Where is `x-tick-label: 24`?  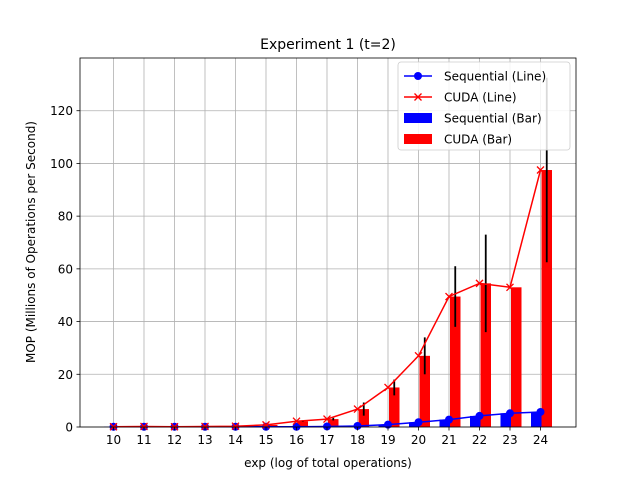
x-tick-label: 24 is located at coordinates (540, 440).